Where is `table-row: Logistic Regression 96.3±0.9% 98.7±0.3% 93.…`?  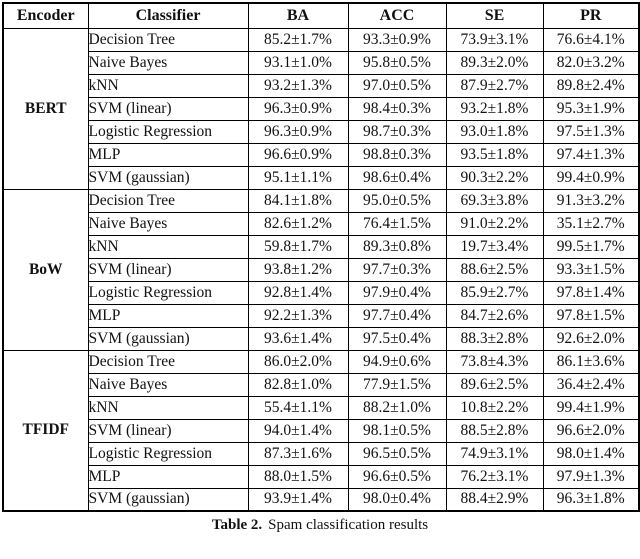
table-row: Logistic Regression 96.3±0.9% 98.7±0.3% 93.… is located at coordinates (321, 131).